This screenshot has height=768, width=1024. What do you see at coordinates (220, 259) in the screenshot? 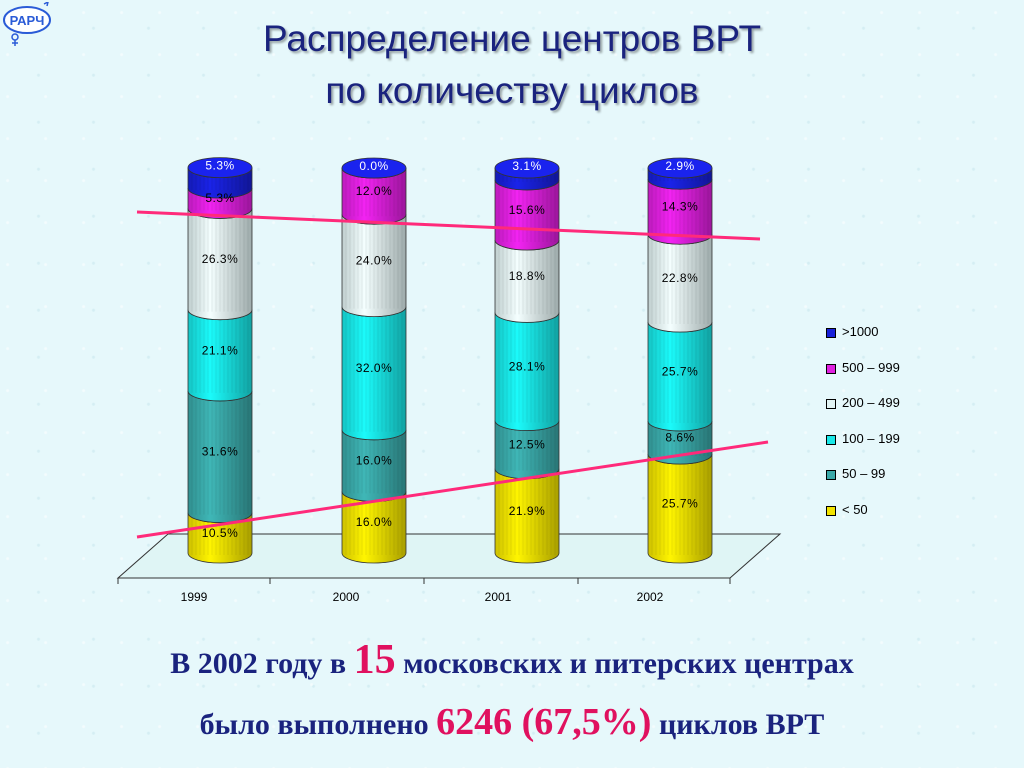
I see `data-label: 26.3%` at bounding box center [220, 259].